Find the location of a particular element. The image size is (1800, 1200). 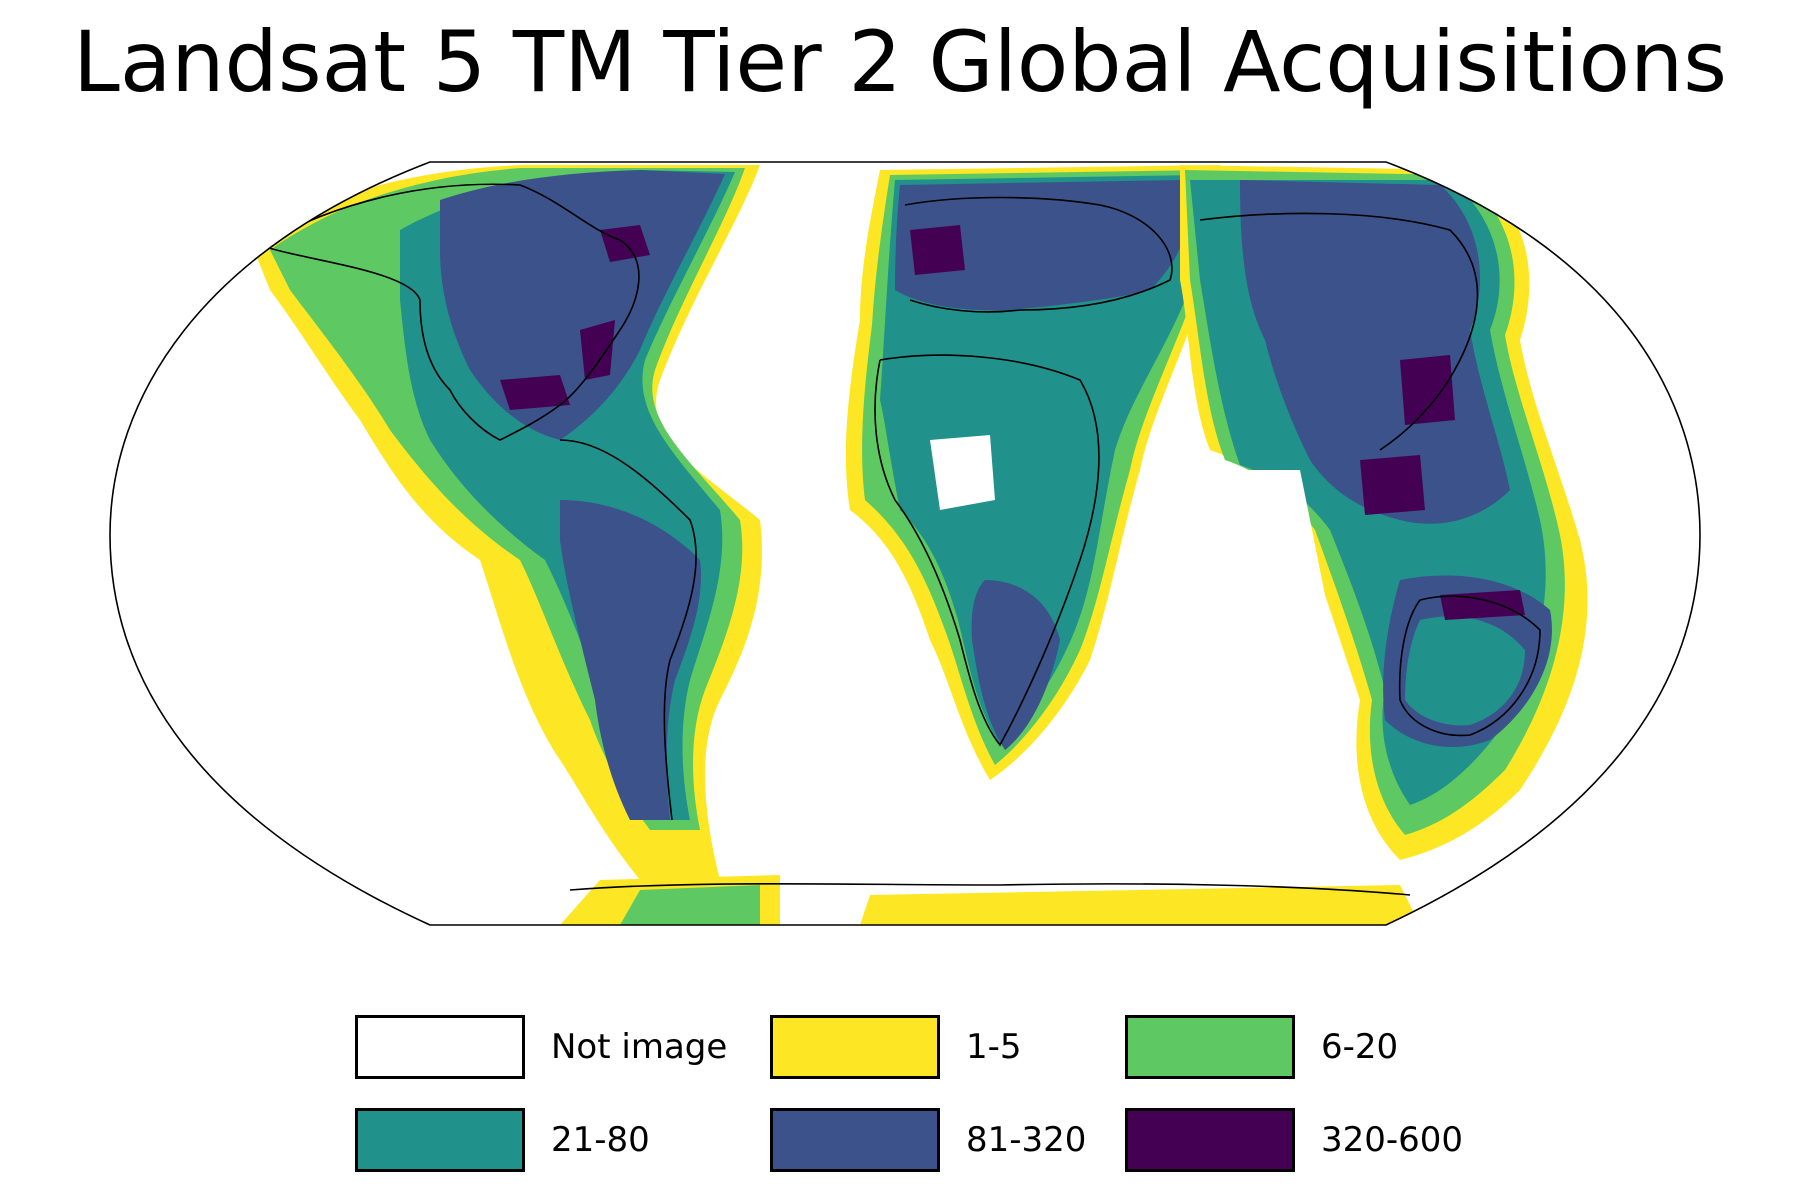

legend-item-6-20: 6-20 is located at coordinates (1261, 1047).